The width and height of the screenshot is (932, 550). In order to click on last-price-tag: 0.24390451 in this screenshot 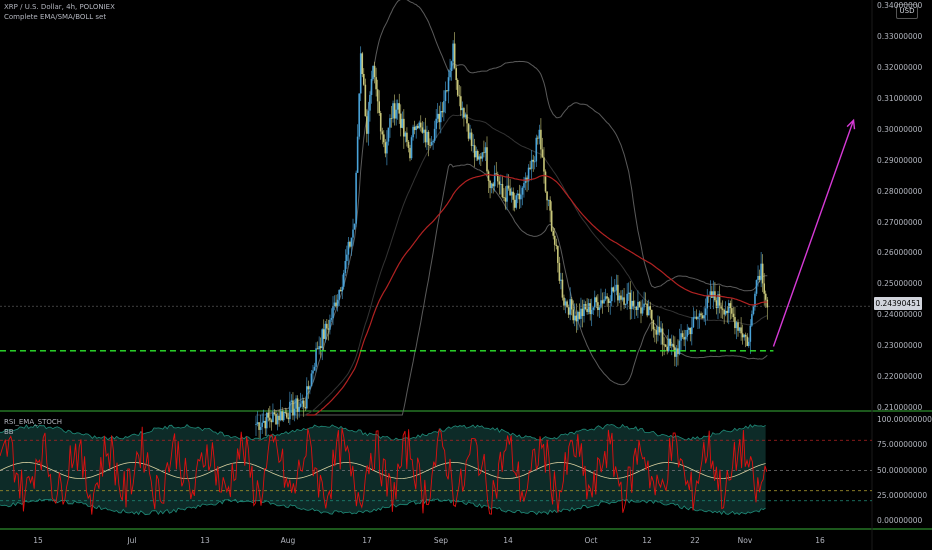, I will do `click(898, 303)`.